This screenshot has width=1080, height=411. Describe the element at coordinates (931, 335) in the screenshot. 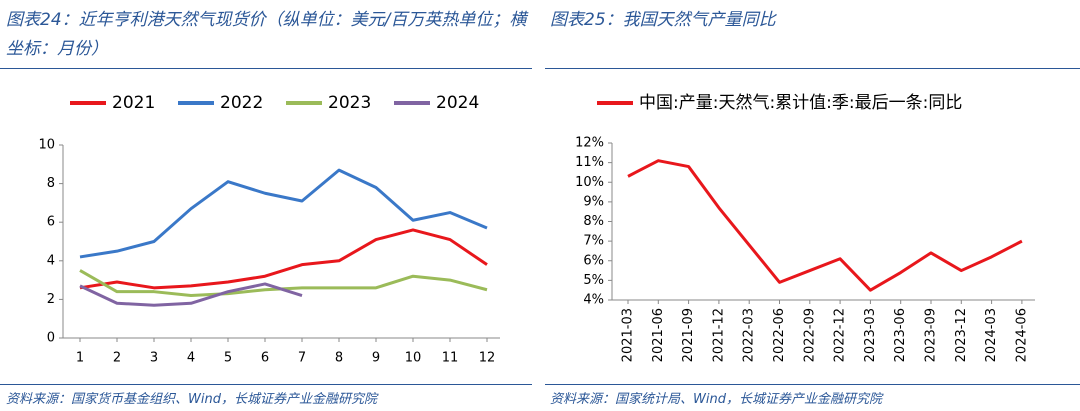

I see `x-tick-label: 2023-09` at that location.